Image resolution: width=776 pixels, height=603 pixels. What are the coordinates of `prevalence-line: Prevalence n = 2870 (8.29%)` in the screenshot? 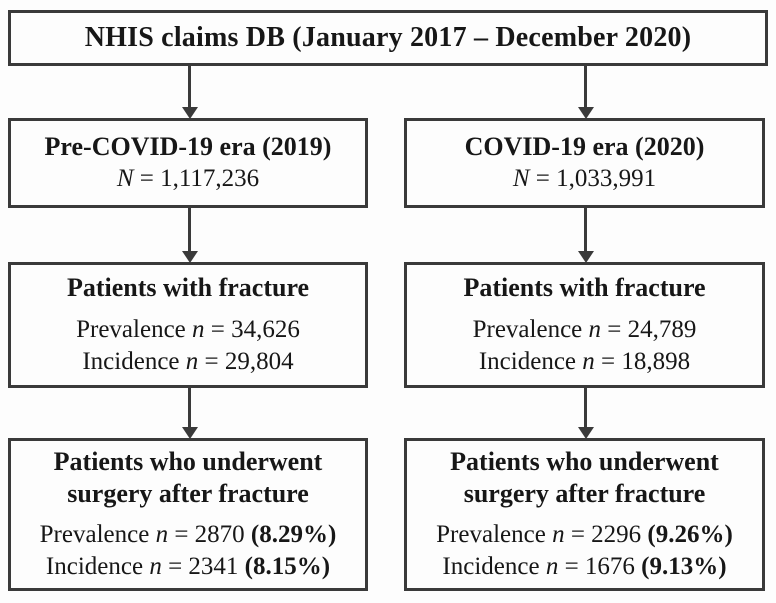 It's located at (188, 535).